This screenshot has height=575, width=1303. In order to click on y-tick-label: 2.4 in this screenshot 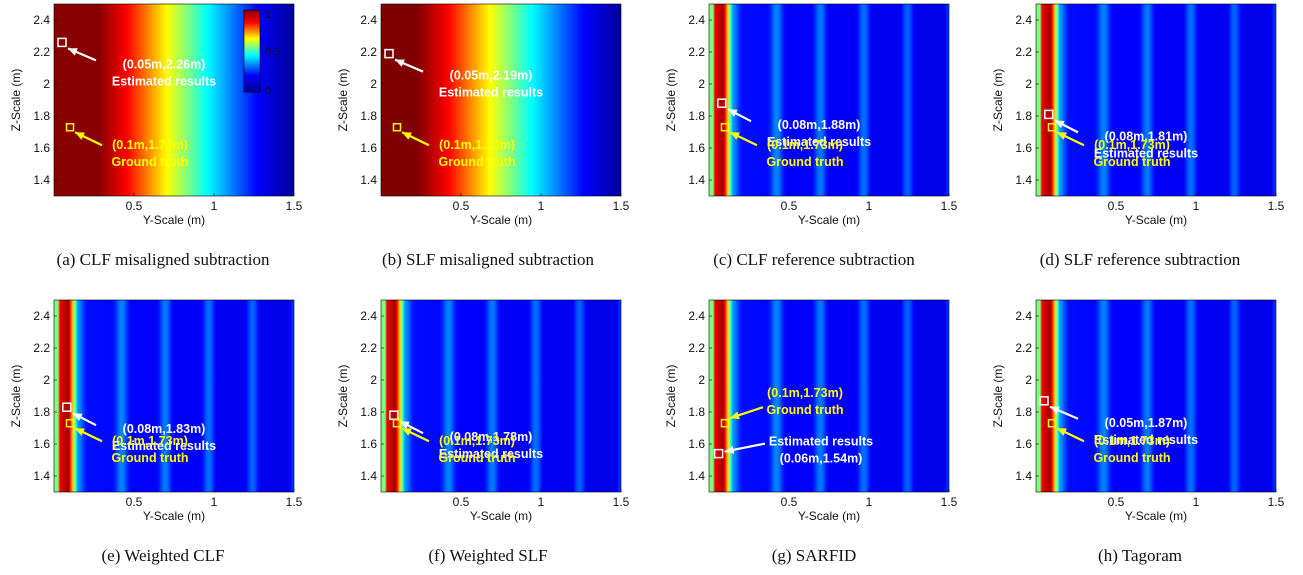, I will do `click(41, 20)`.